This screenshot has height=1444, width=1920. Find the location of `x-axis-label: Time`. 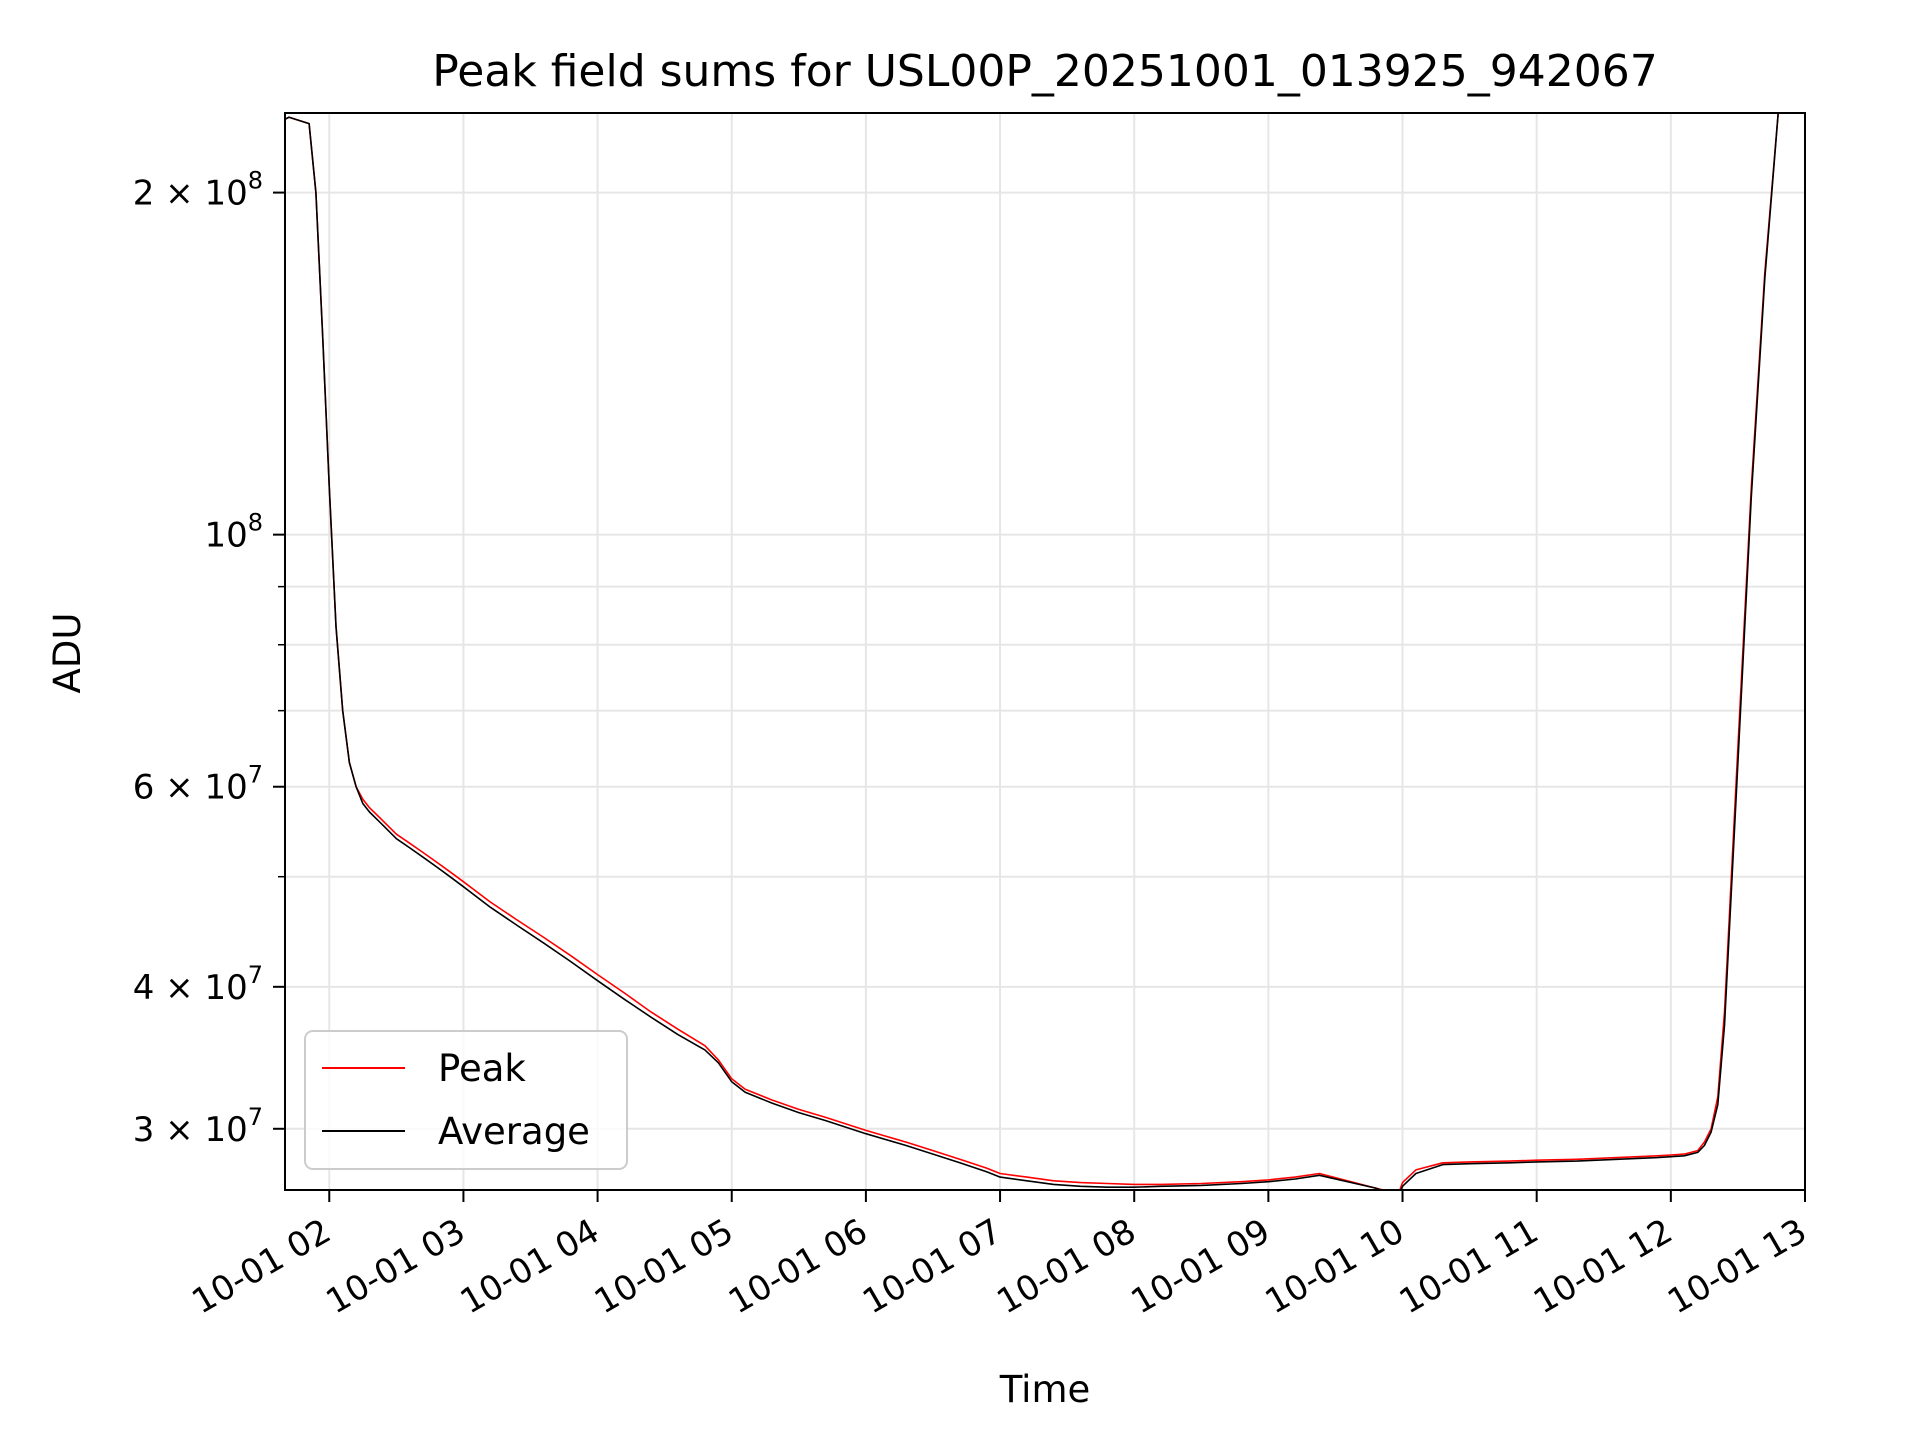

x-axis-label: Time is located at coordinates (1045, 1389).